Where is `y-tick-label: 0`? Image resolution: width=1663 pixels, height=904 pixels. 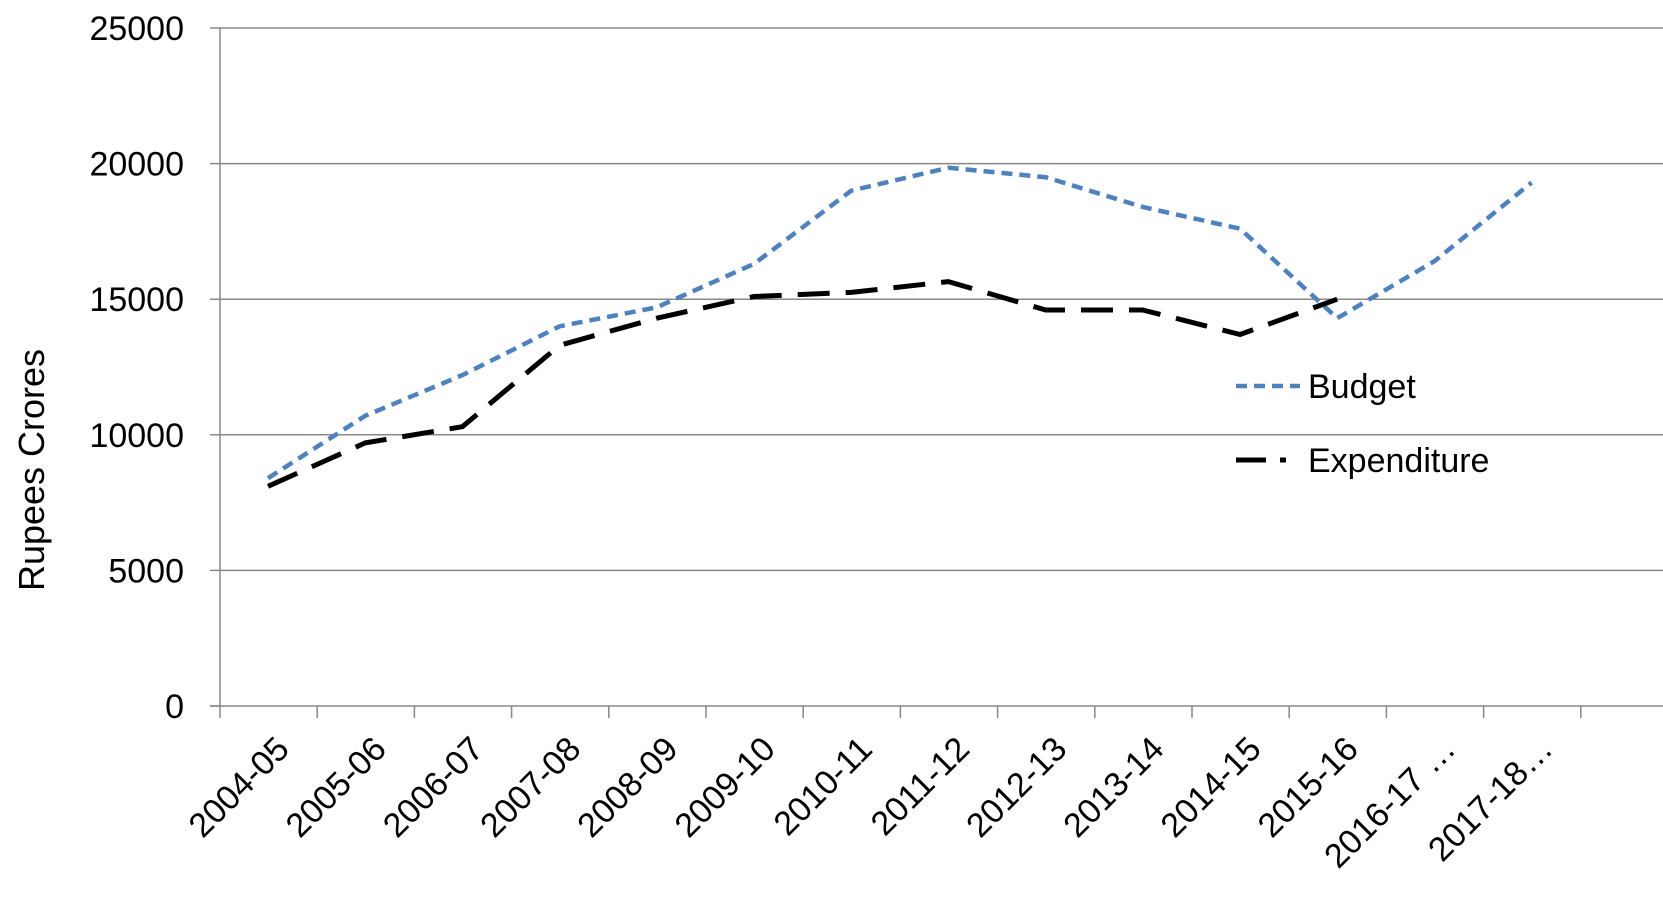 y-tick-label: 0 is located at coordinates (174, 707).